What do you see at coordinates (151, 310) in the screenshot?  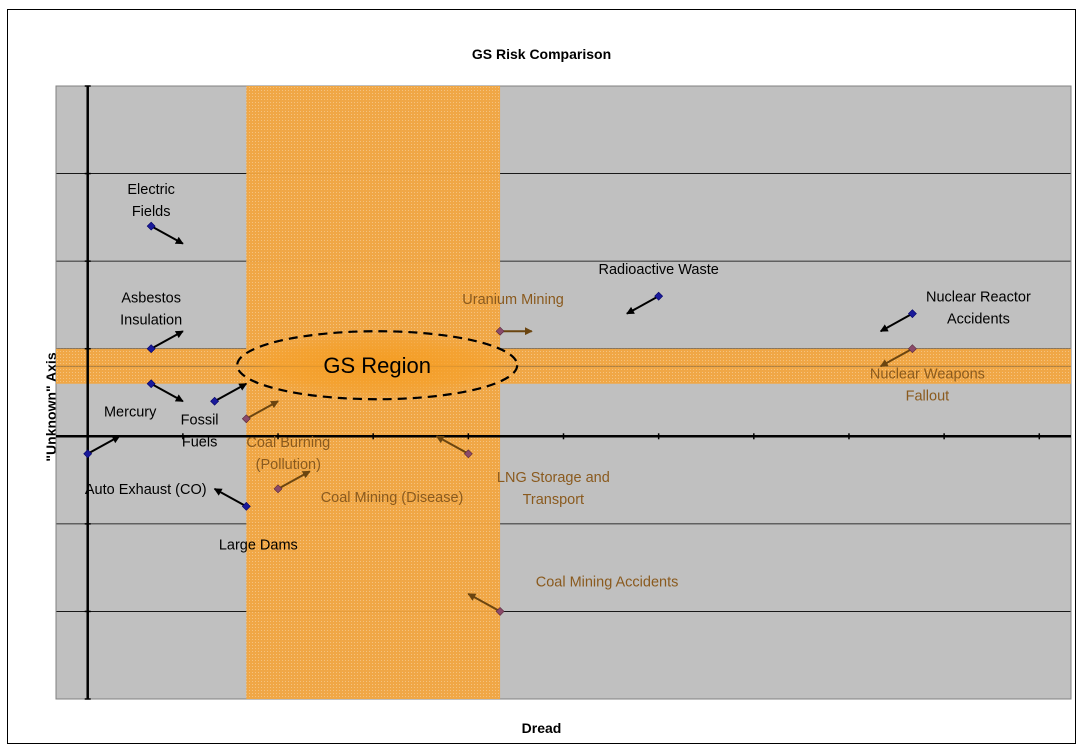 I see `risk-label: Asbestos Insulation` at bounding box center [151, 310].